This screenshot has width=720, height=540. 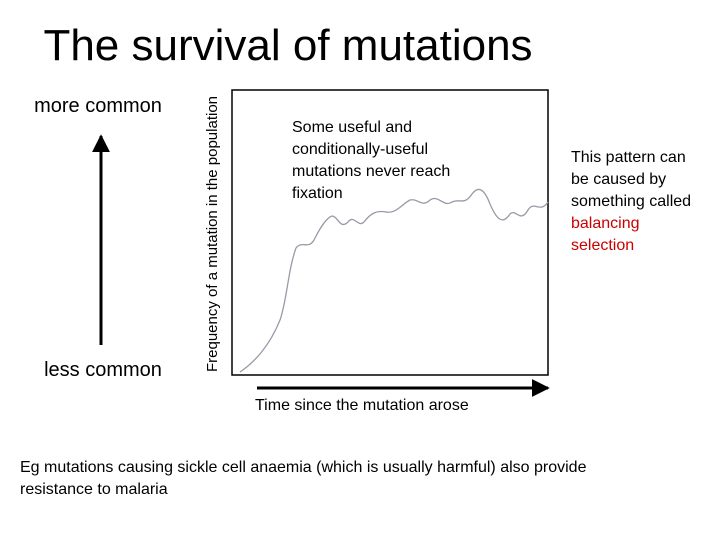 I want to click on text-line: This pattern can, so click(x=628, y=157).